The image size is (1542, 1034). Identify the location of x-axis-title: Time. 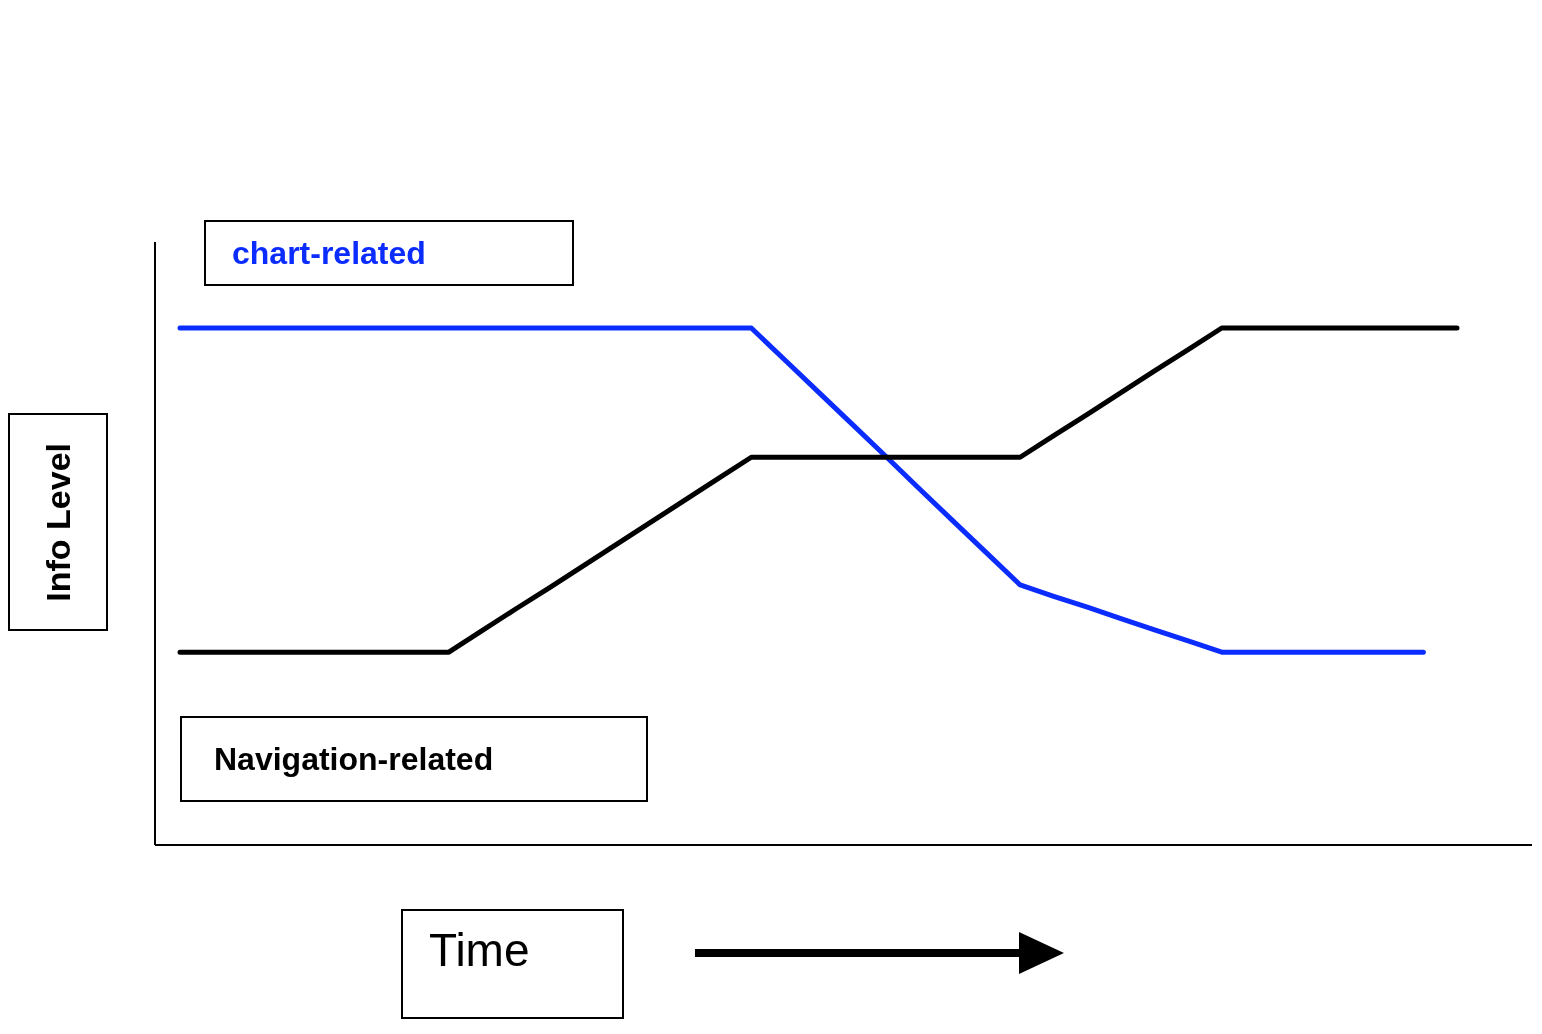
(479, 950).